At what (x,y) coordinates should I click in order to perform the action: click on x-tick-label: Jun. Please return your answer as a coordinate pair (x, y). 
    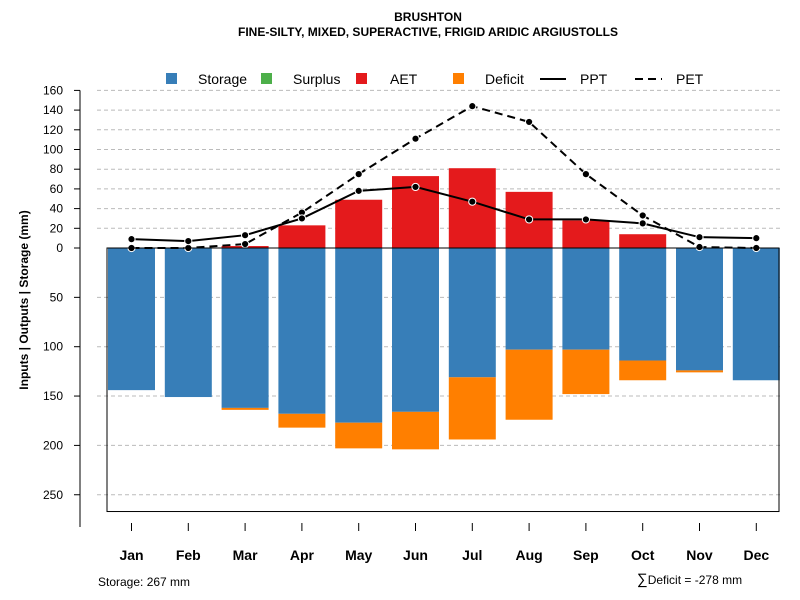
    Looking at the image, I should click on (415, 555).